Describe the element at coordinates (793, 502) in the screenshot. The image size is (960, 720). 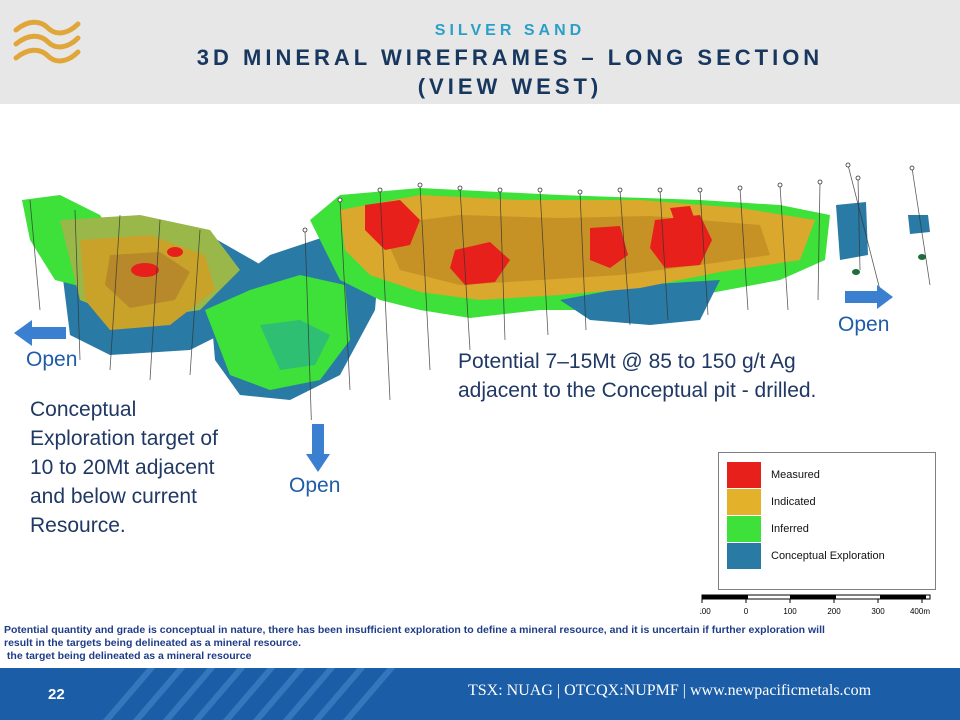
I see `legend-label: Indicated` at that location.